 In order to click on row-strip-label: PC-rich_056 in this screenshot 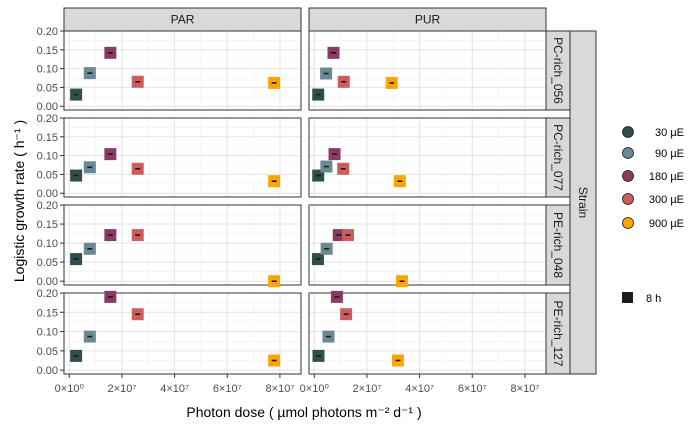, I will do `click(558, 70)`.